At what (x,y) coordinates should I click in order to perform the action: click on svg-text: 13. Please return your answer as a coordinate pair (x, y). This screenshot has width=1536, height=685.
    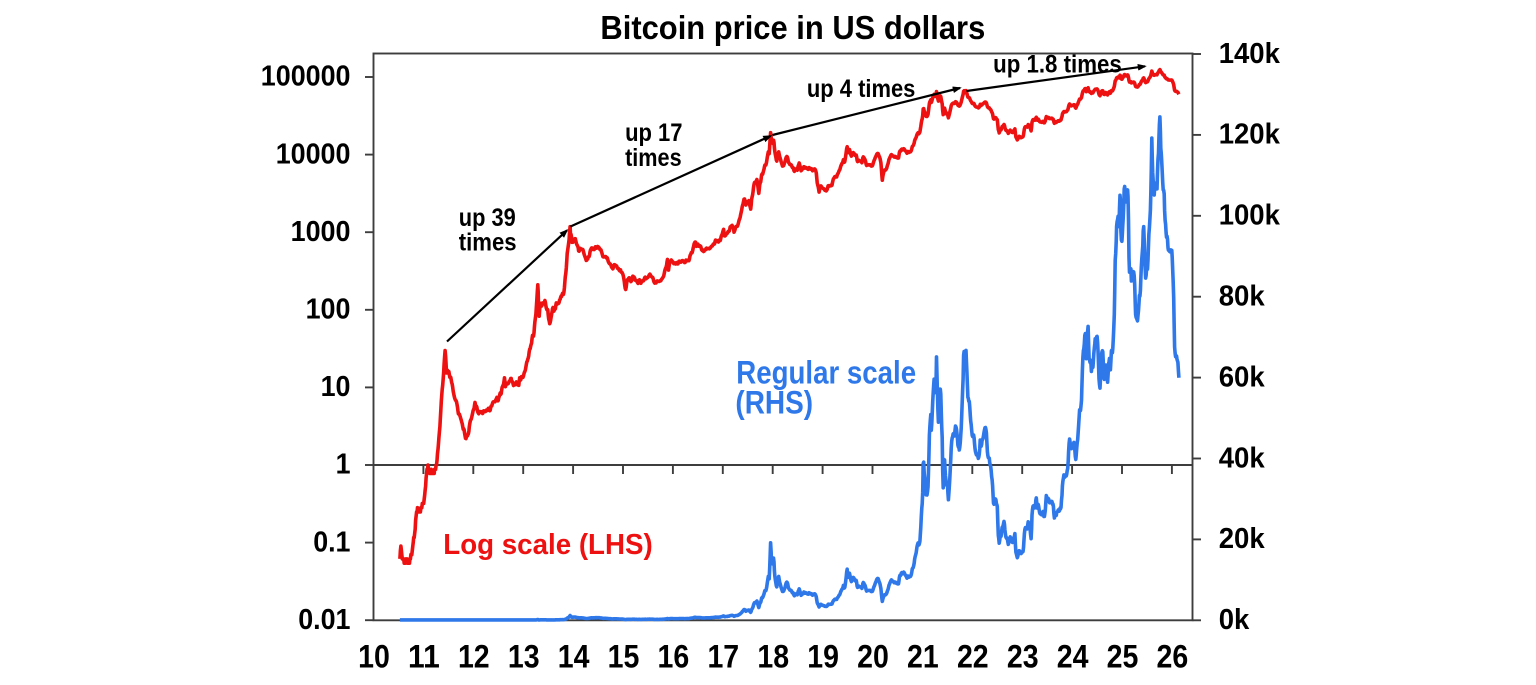
    Looking at the image, I should click on (524, 656).